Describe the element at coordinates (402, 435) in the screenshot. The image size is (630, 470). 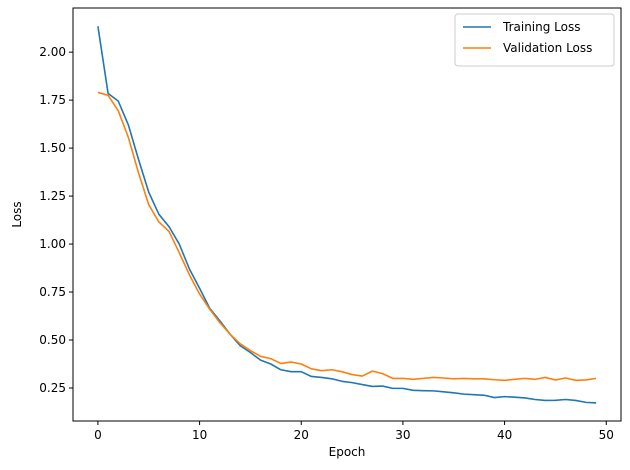
I see `x-tick-label: 30` at that location.